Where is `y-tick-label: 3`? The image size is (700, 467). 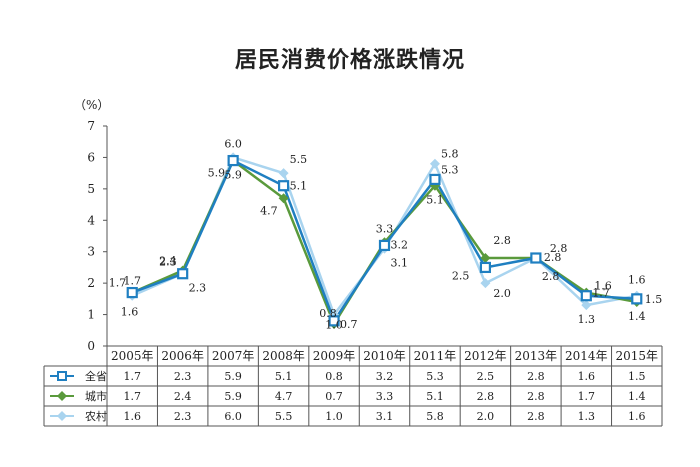
y-tick-label: 3 is located at coordinates (91, 252).